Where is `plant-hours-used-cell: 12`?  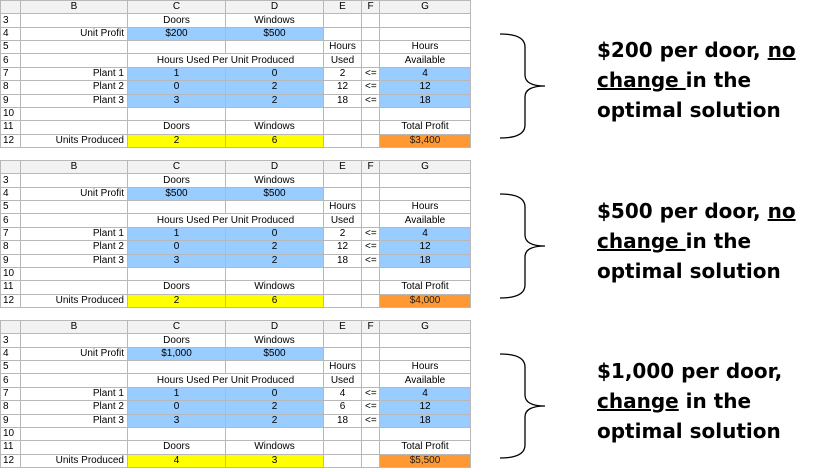 plant-hours-used-cell: 12 is located at coordinates (342, 247).